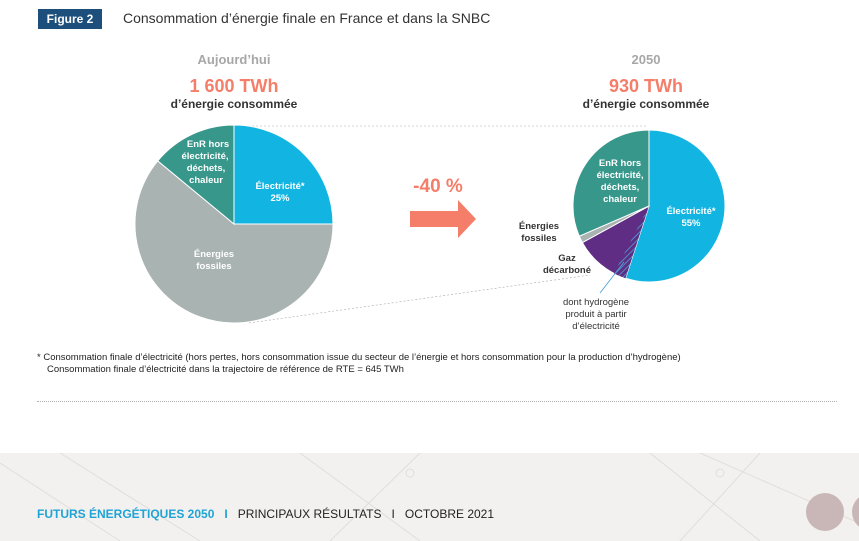 This screenshot has height=541, width=859. Describe the element at coordinates (419, 299) in the screenshot. I see `connector-line-bottom` at that location.